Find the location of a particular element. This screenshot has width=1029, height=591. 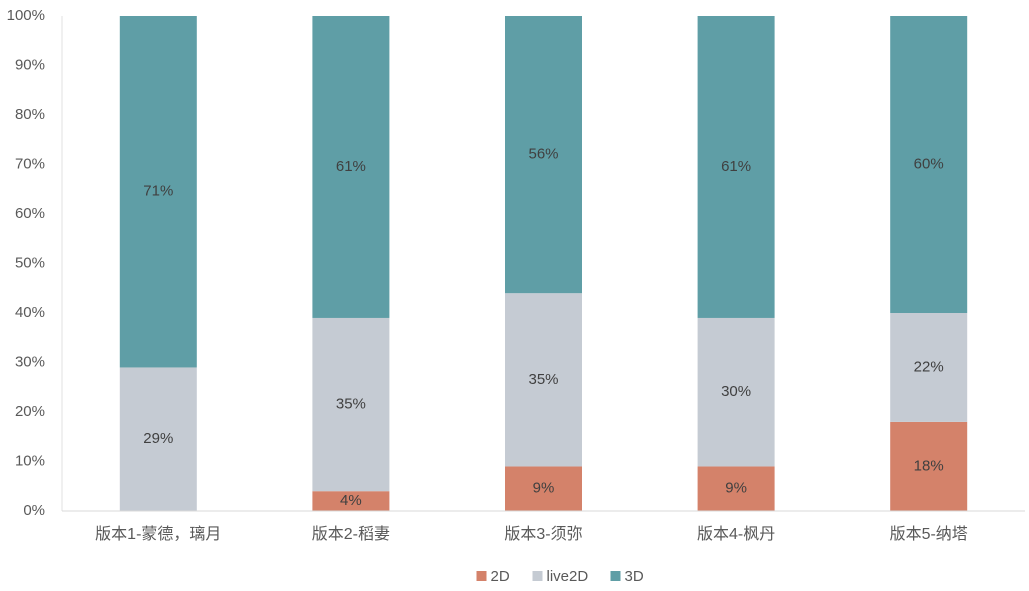

y-tick-label: 0% is located at coordinates (34, 510).